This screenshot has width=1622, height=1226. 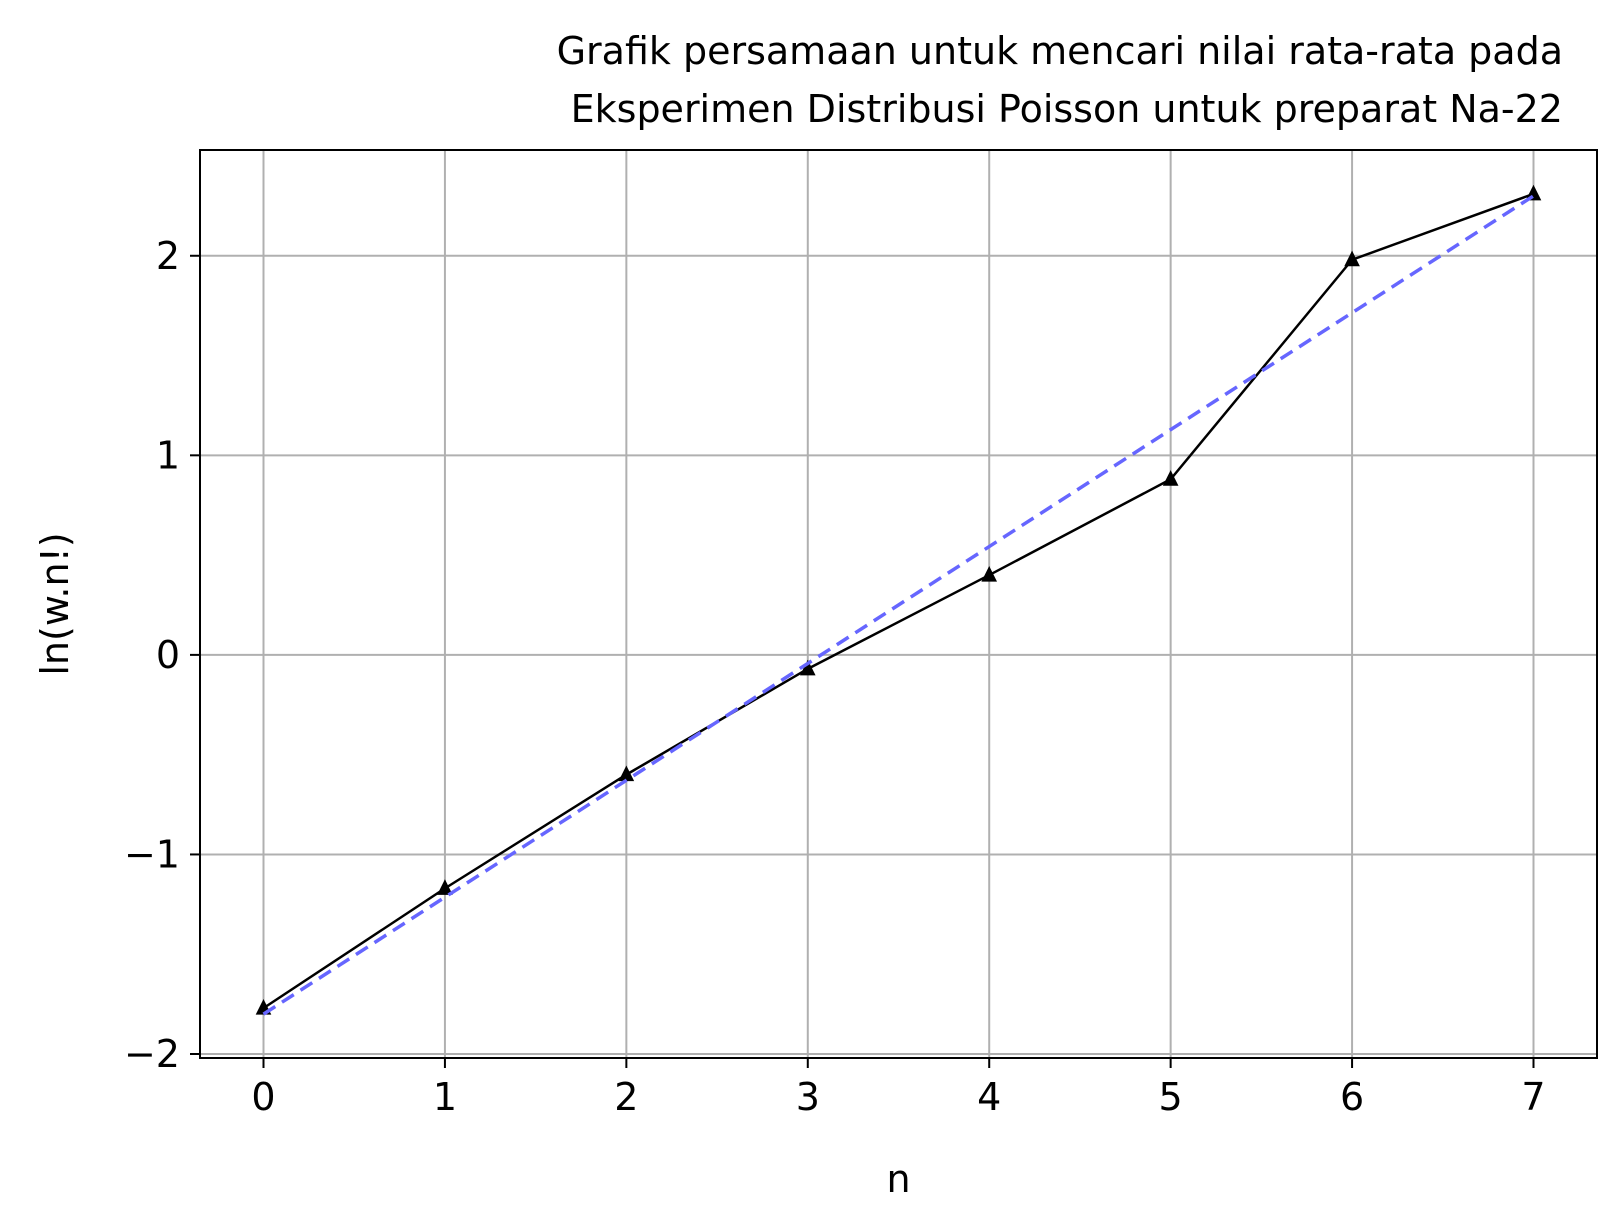 I want to click on y-tick-label: −1, so click(x=152, y=854).